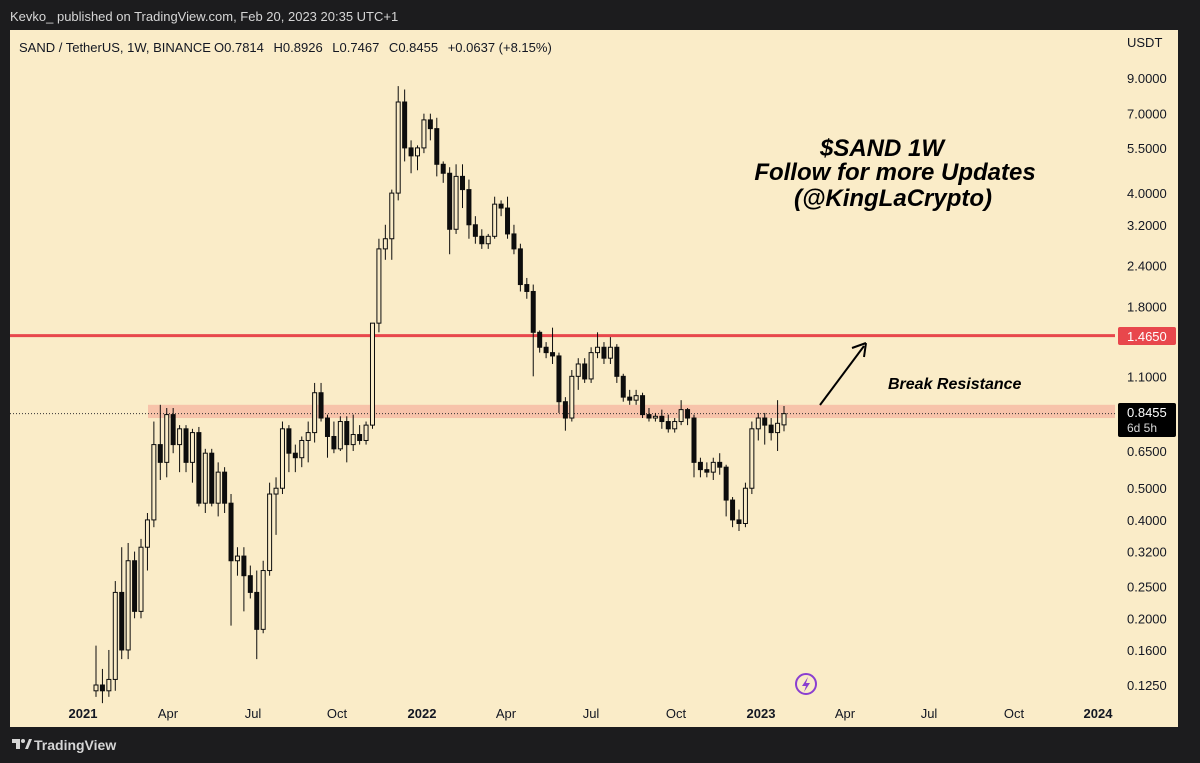 The height and width of the screenshot is (763, 1200). I want to click on last-price-text: 0.8455, so click(1147, 412).